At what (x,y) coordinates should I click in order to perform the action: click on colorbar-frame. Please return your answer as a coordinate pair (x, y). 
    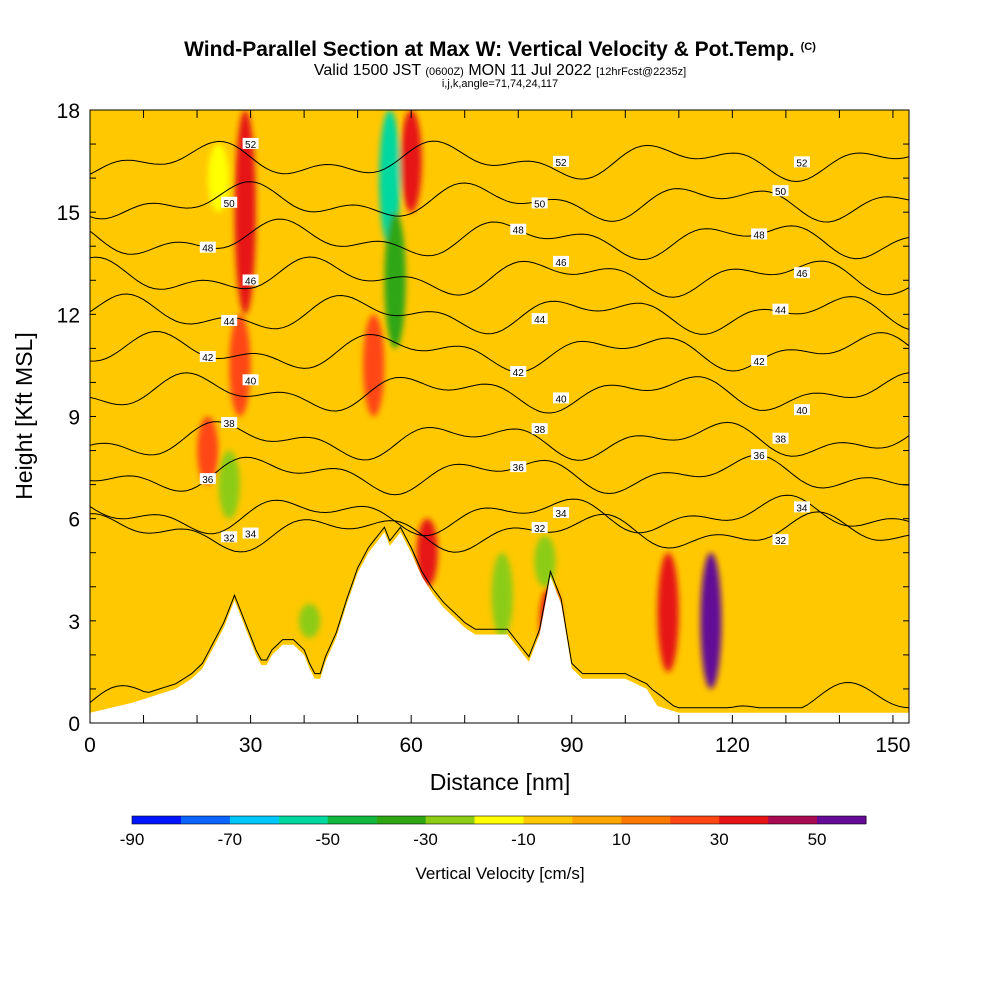
    Looking at the image, I should click on (499, 820).